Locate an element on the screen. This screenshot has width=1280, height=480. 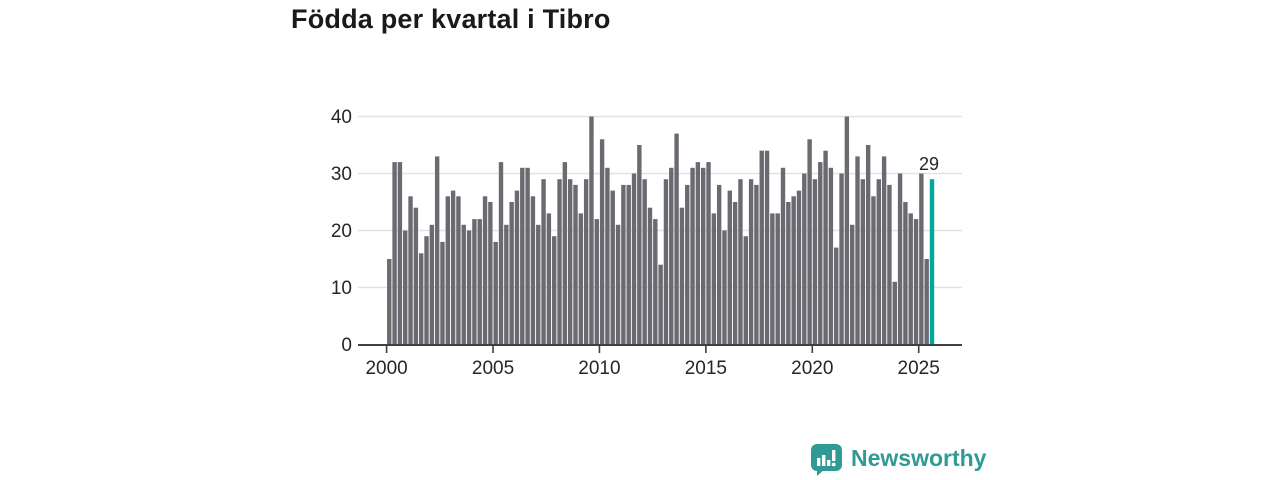
speech-bubble-tail is located at coordinates (821, 472).